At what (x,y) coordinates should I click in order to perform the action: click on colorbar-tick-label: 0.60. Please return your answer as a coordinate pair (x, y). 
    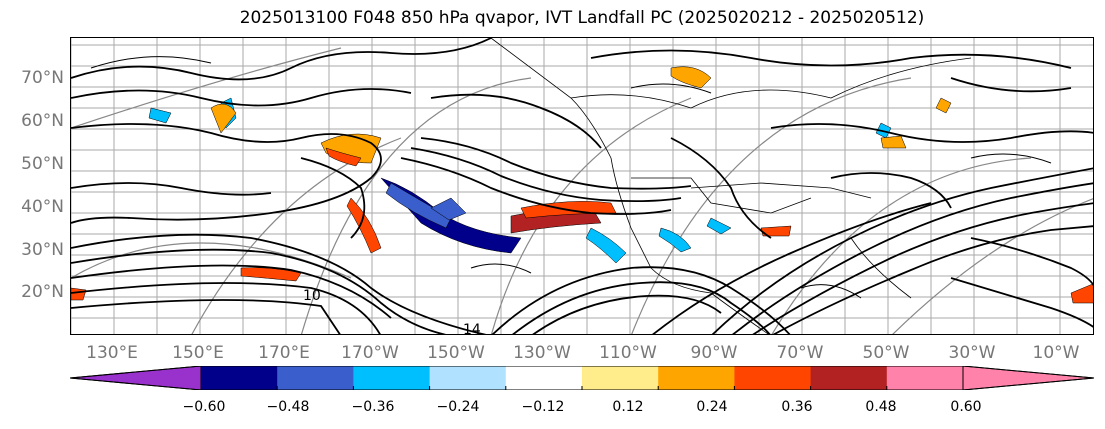
    Looking at the image, I should click on (966, 407).